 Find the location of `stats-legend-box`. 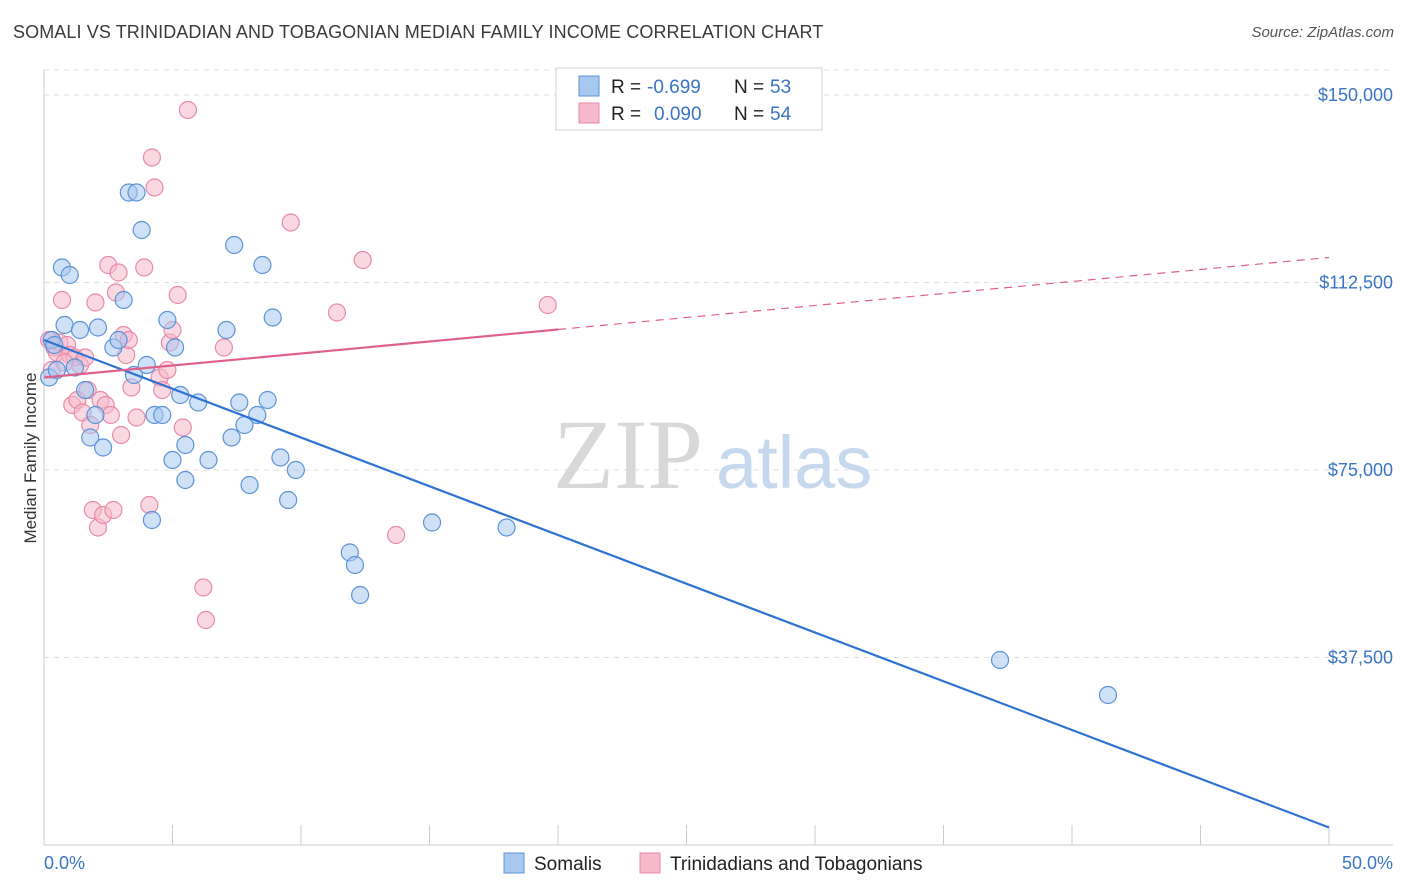

stats-legend-box is located at coordinates (689, 99).